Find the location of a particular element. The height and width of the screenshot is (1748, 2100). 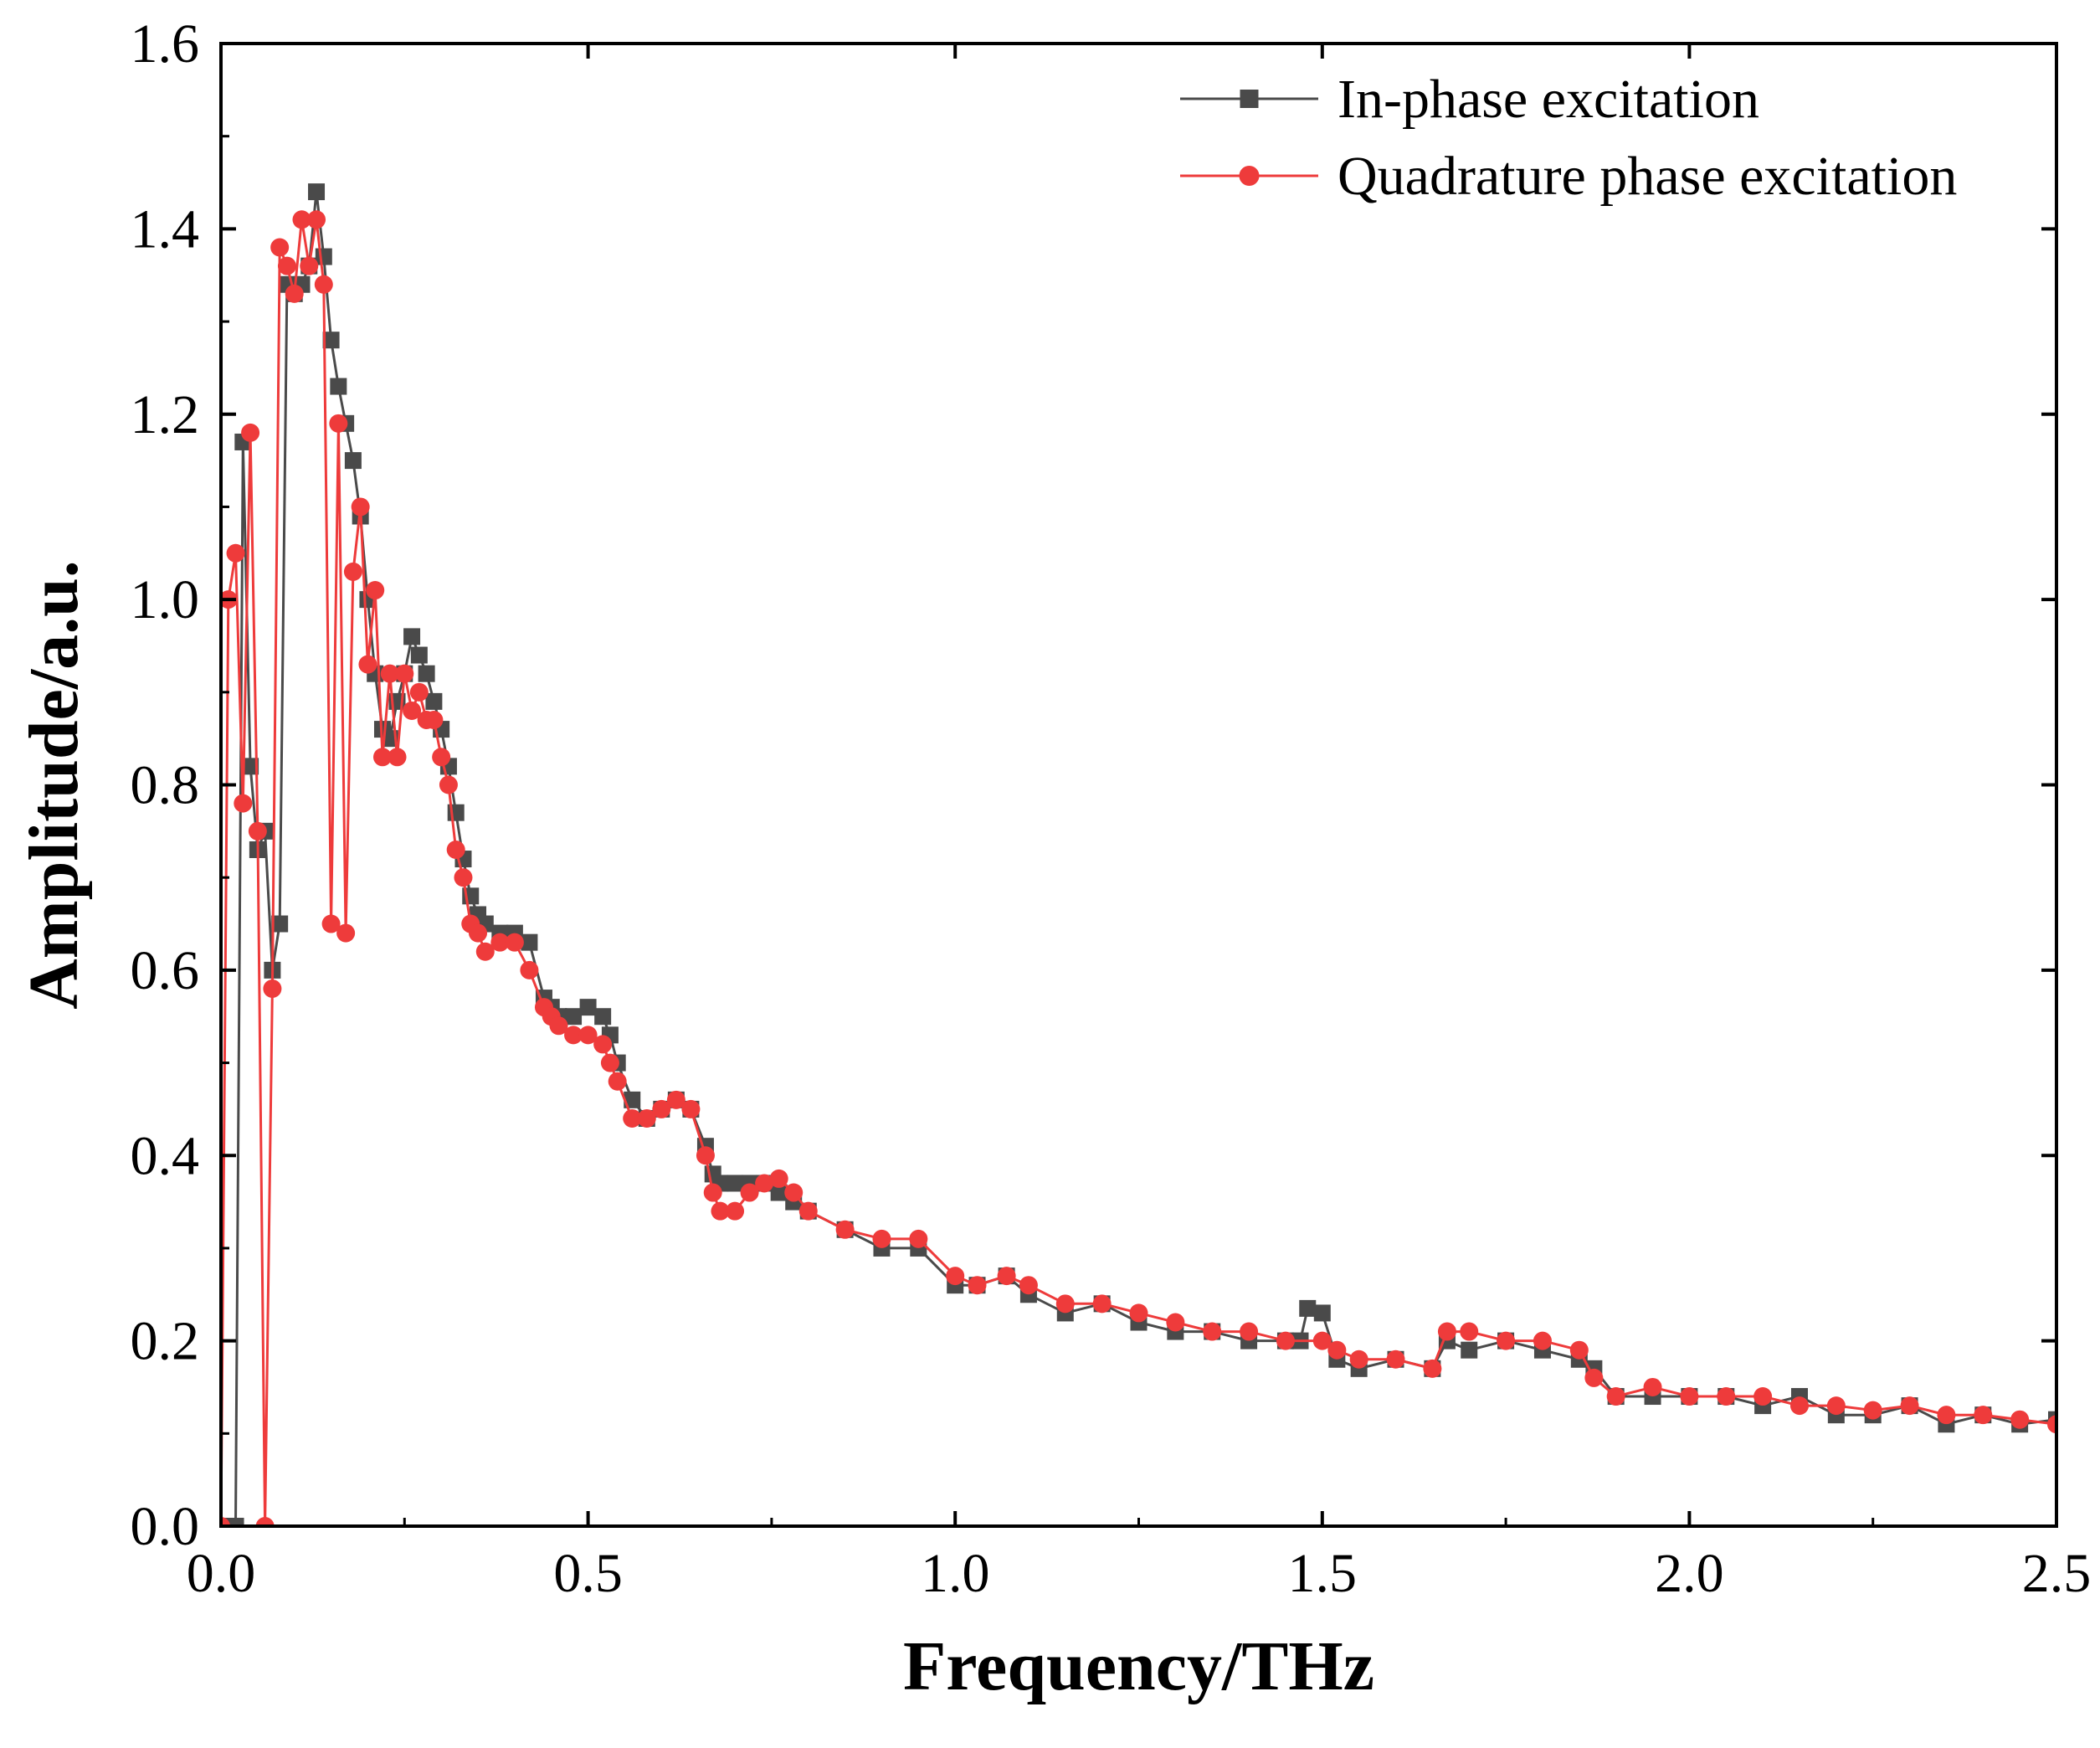

y-tick-label: 0.6 is located at coordinates (165, 970).